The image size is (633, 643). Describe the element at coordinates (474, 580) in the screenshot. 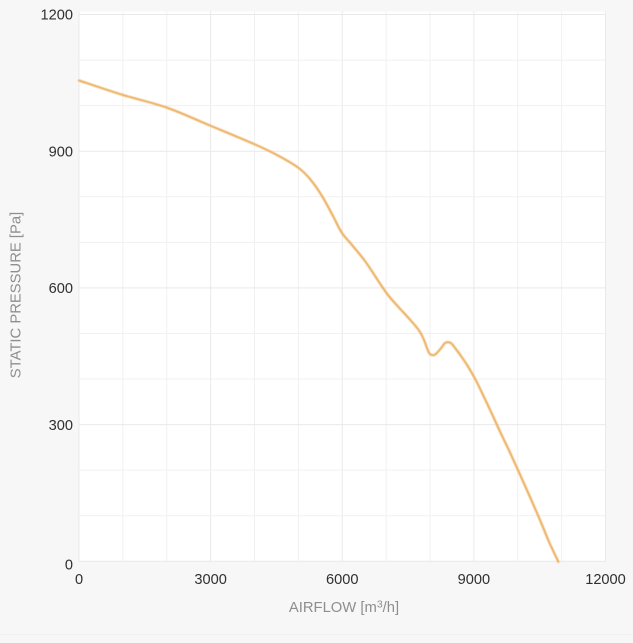

I see `svg-text: 9000` at that location.